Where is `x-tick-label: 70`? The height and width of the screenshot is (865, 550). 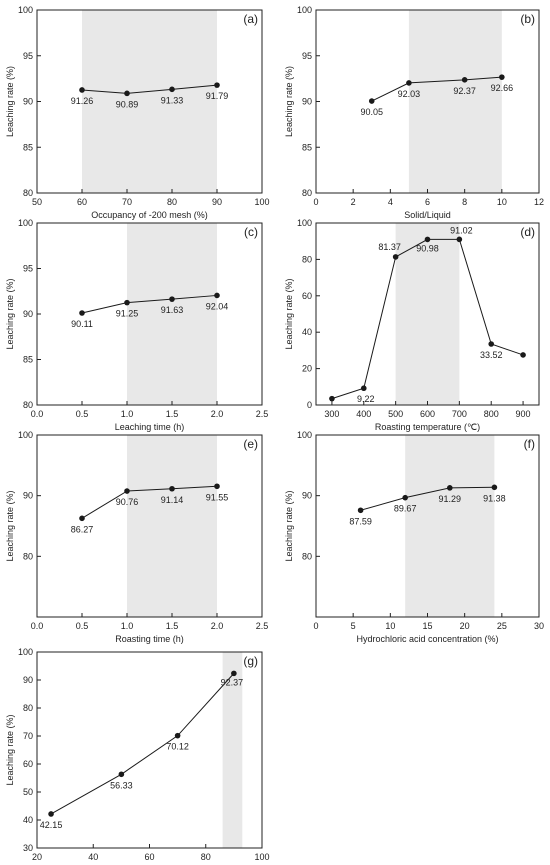
x-tick-label: 70 is located at coordinates (127, 202).